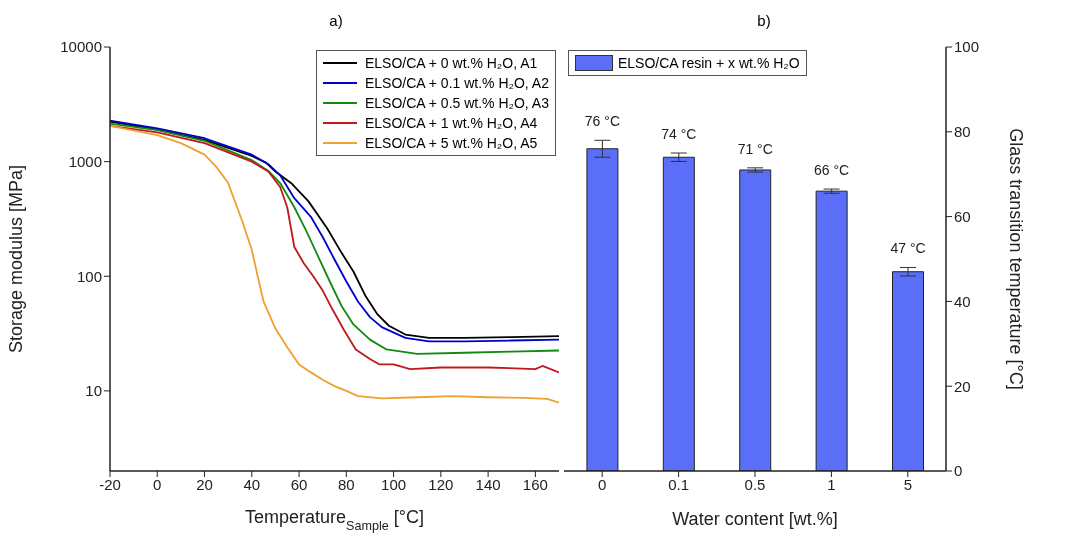 The height and width of the screenshot is (539, 1070). What do you see at coordinates (85, 161) in the screenshot?
I see `y-tick-label: 1000` at bounding box center [85, 161].